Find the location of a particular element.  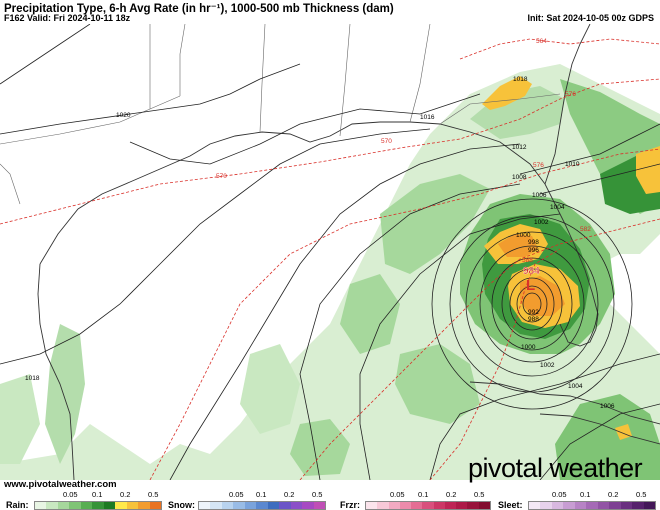

isobar-label: 1010 is located at coordinates (572, 164).